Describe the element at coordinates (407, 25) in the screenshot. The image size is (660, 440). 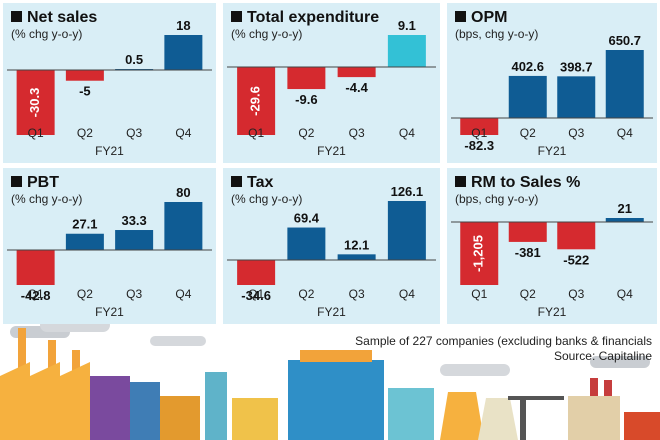
I see `value-label-q4: 9.1` at that location.